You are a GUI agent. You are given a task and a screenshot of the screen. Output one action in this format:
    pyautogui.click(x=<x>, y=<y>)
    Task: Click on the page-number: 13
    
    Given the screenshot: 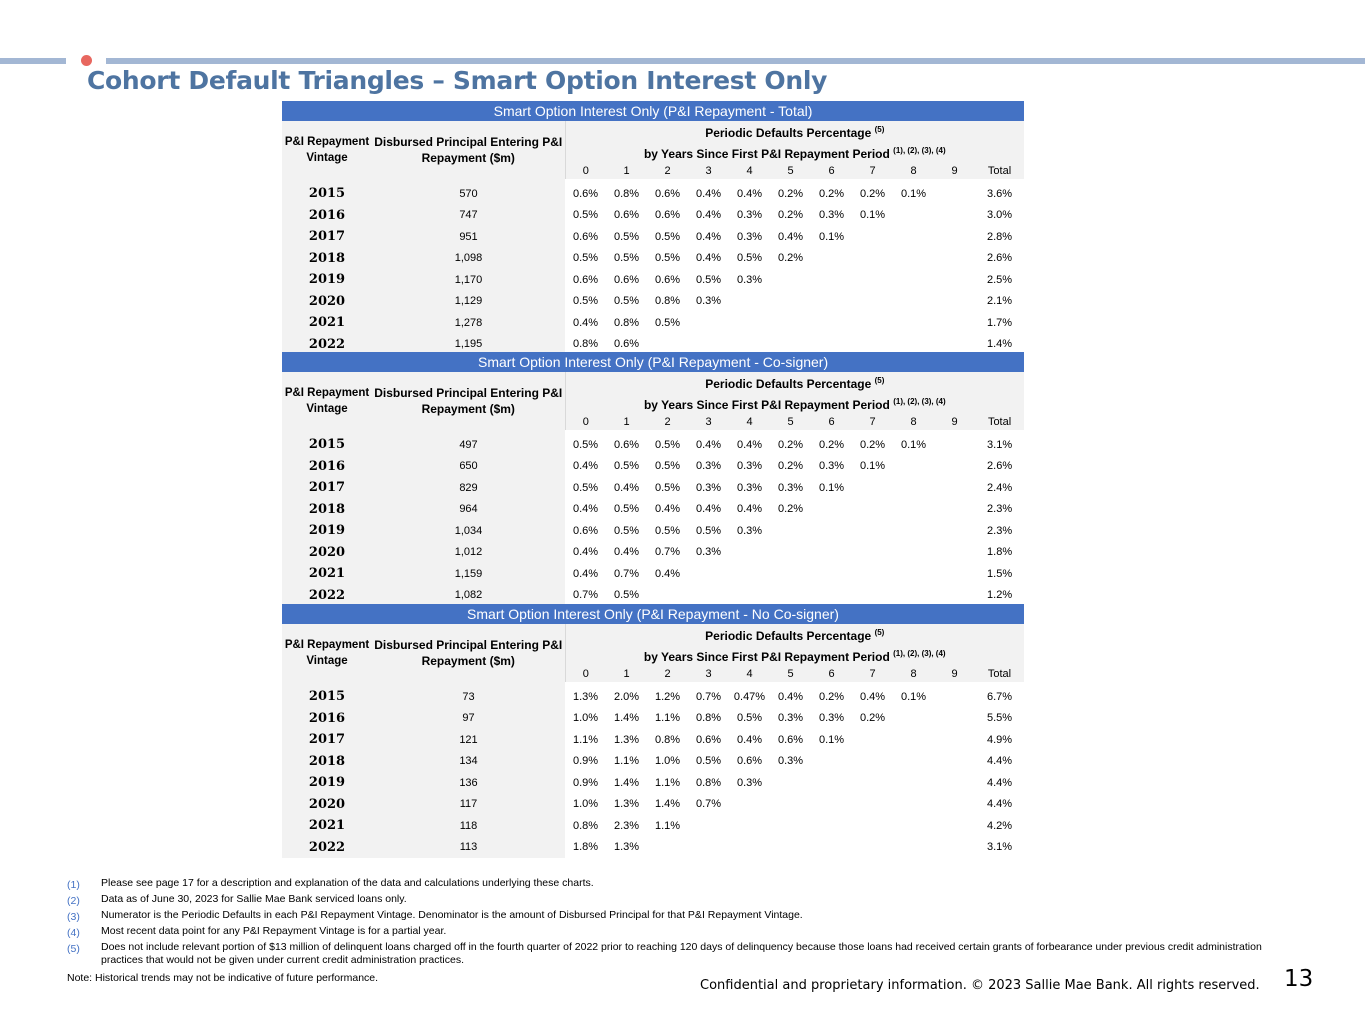 What is the action you would take?
    pyautogui.click(x=1299, y=979)
    